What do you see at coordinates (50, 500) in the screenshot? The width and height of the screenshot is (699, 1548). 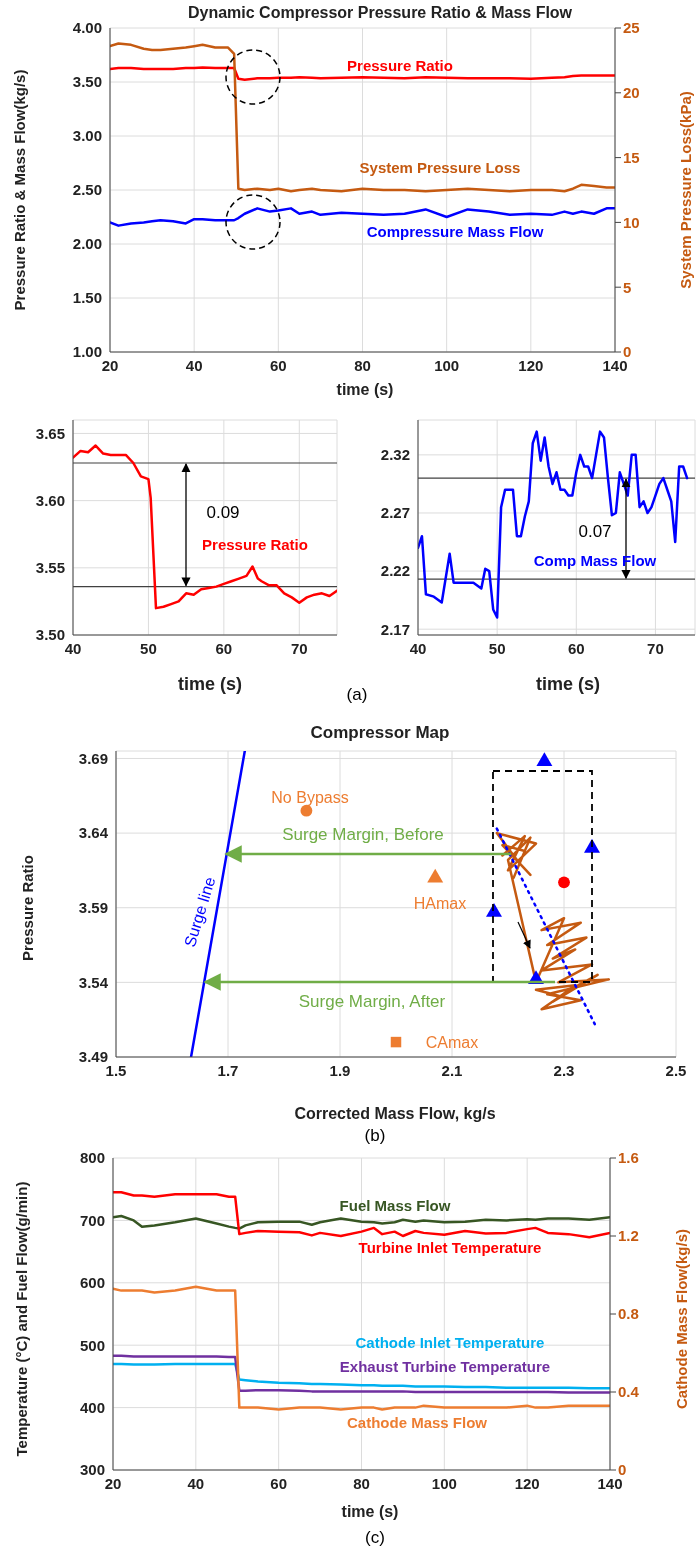 I see `y-tick-label: 3.60` at bounding box center [50, 500].